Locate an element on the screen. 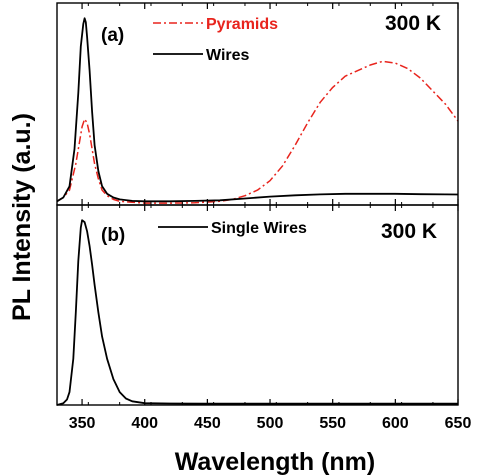 This screenshot has height=476, width=479. legend-label-wires: Wires is located at coordinates (228, 55).